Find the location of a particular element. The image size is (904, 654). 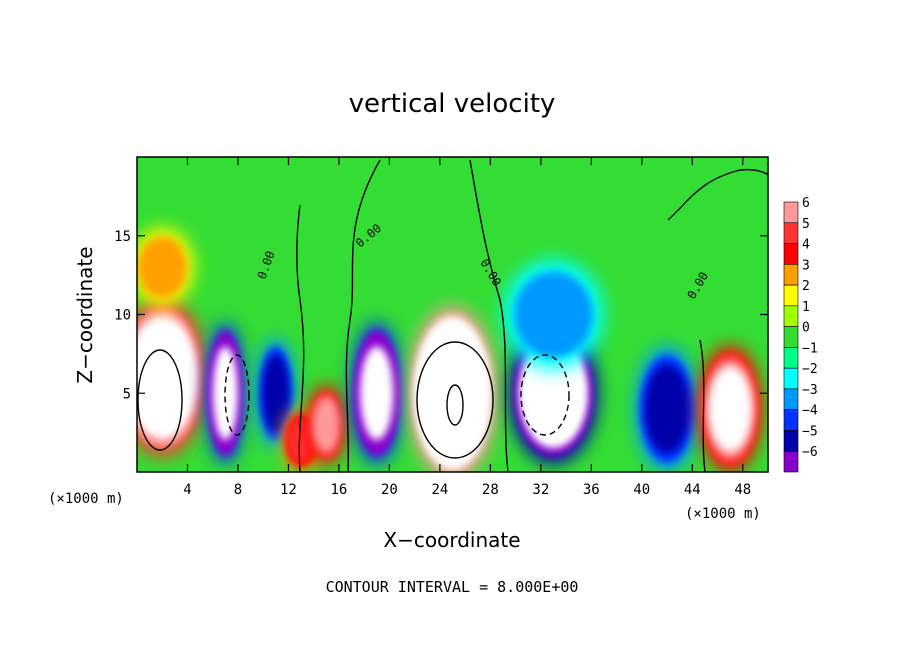

x-unit-left: (×1000 m) is located at coordinates (86, 499).